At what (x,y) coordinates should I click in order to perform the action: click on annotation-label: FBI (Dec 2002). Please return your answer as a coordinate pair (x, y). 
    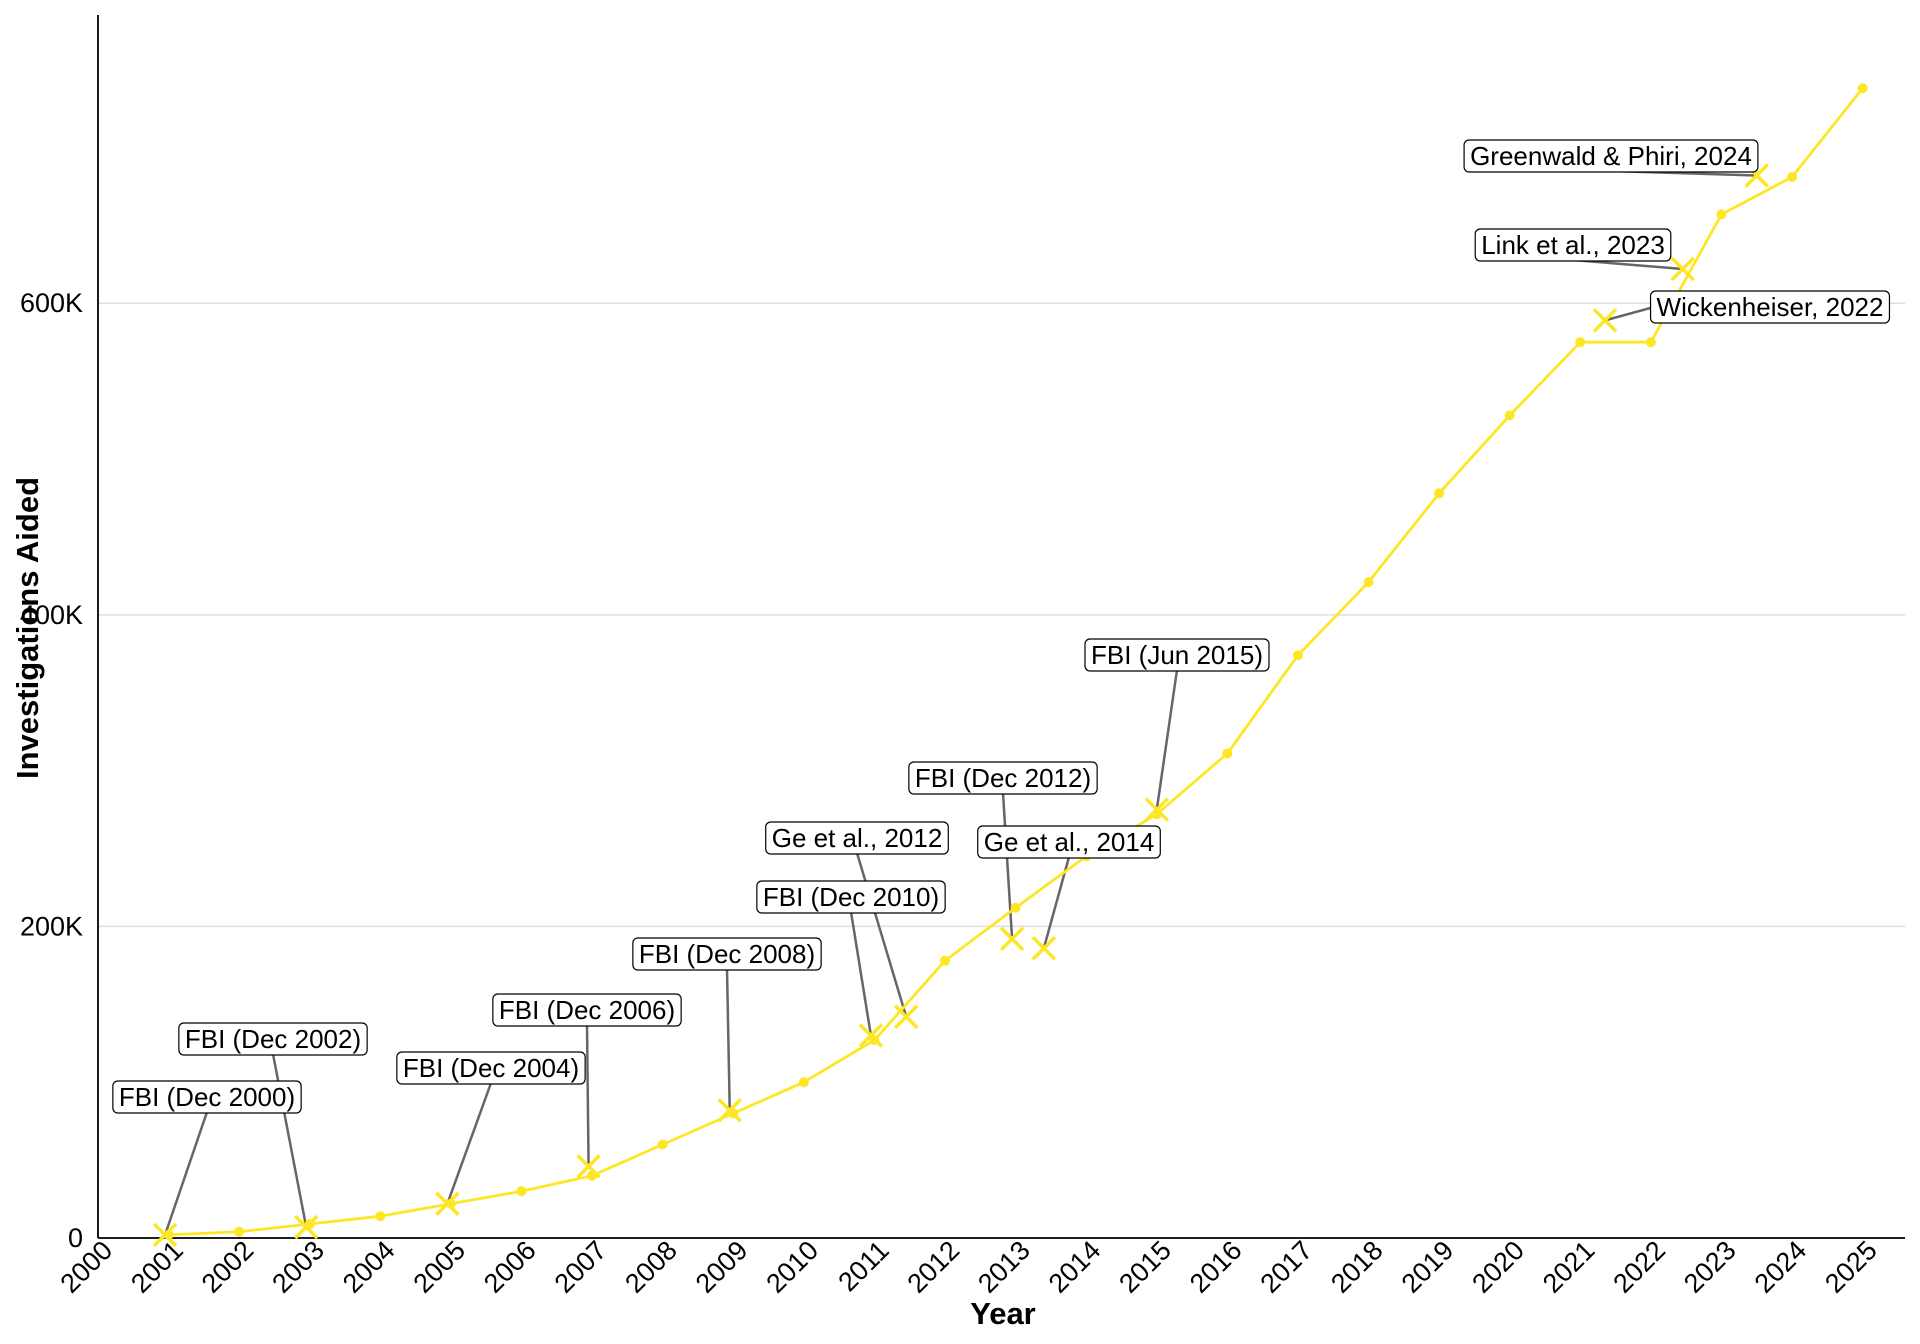
    Looking at the image, I should click on (273, 1039).